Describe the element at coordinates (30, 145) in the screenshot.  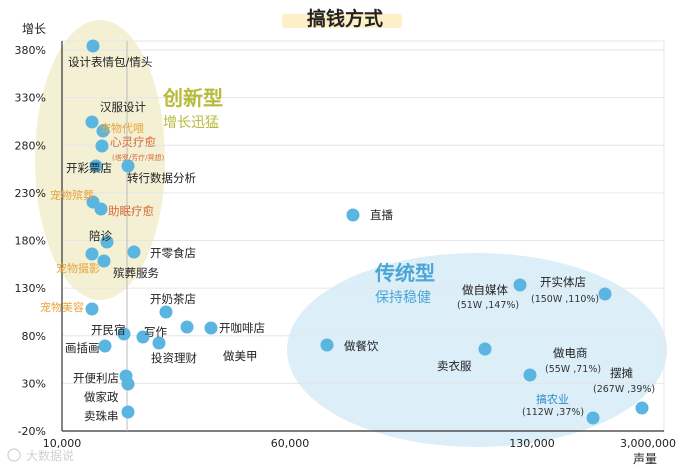
I see `y-tick-label: 280%` at that location.